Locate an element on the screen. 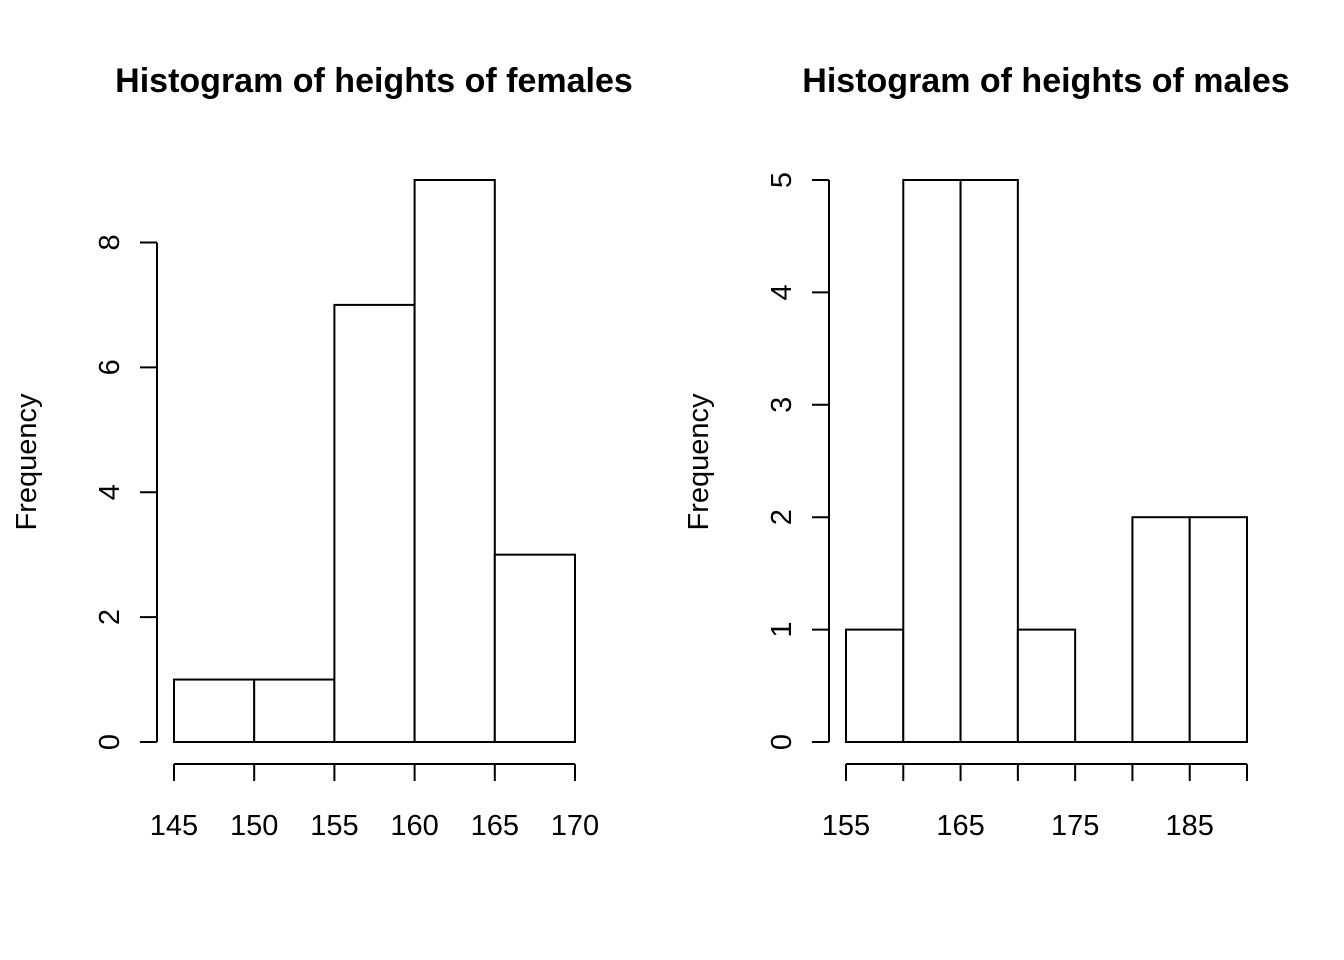  y-tick-label: 3 is located at coordinates (782, 405).